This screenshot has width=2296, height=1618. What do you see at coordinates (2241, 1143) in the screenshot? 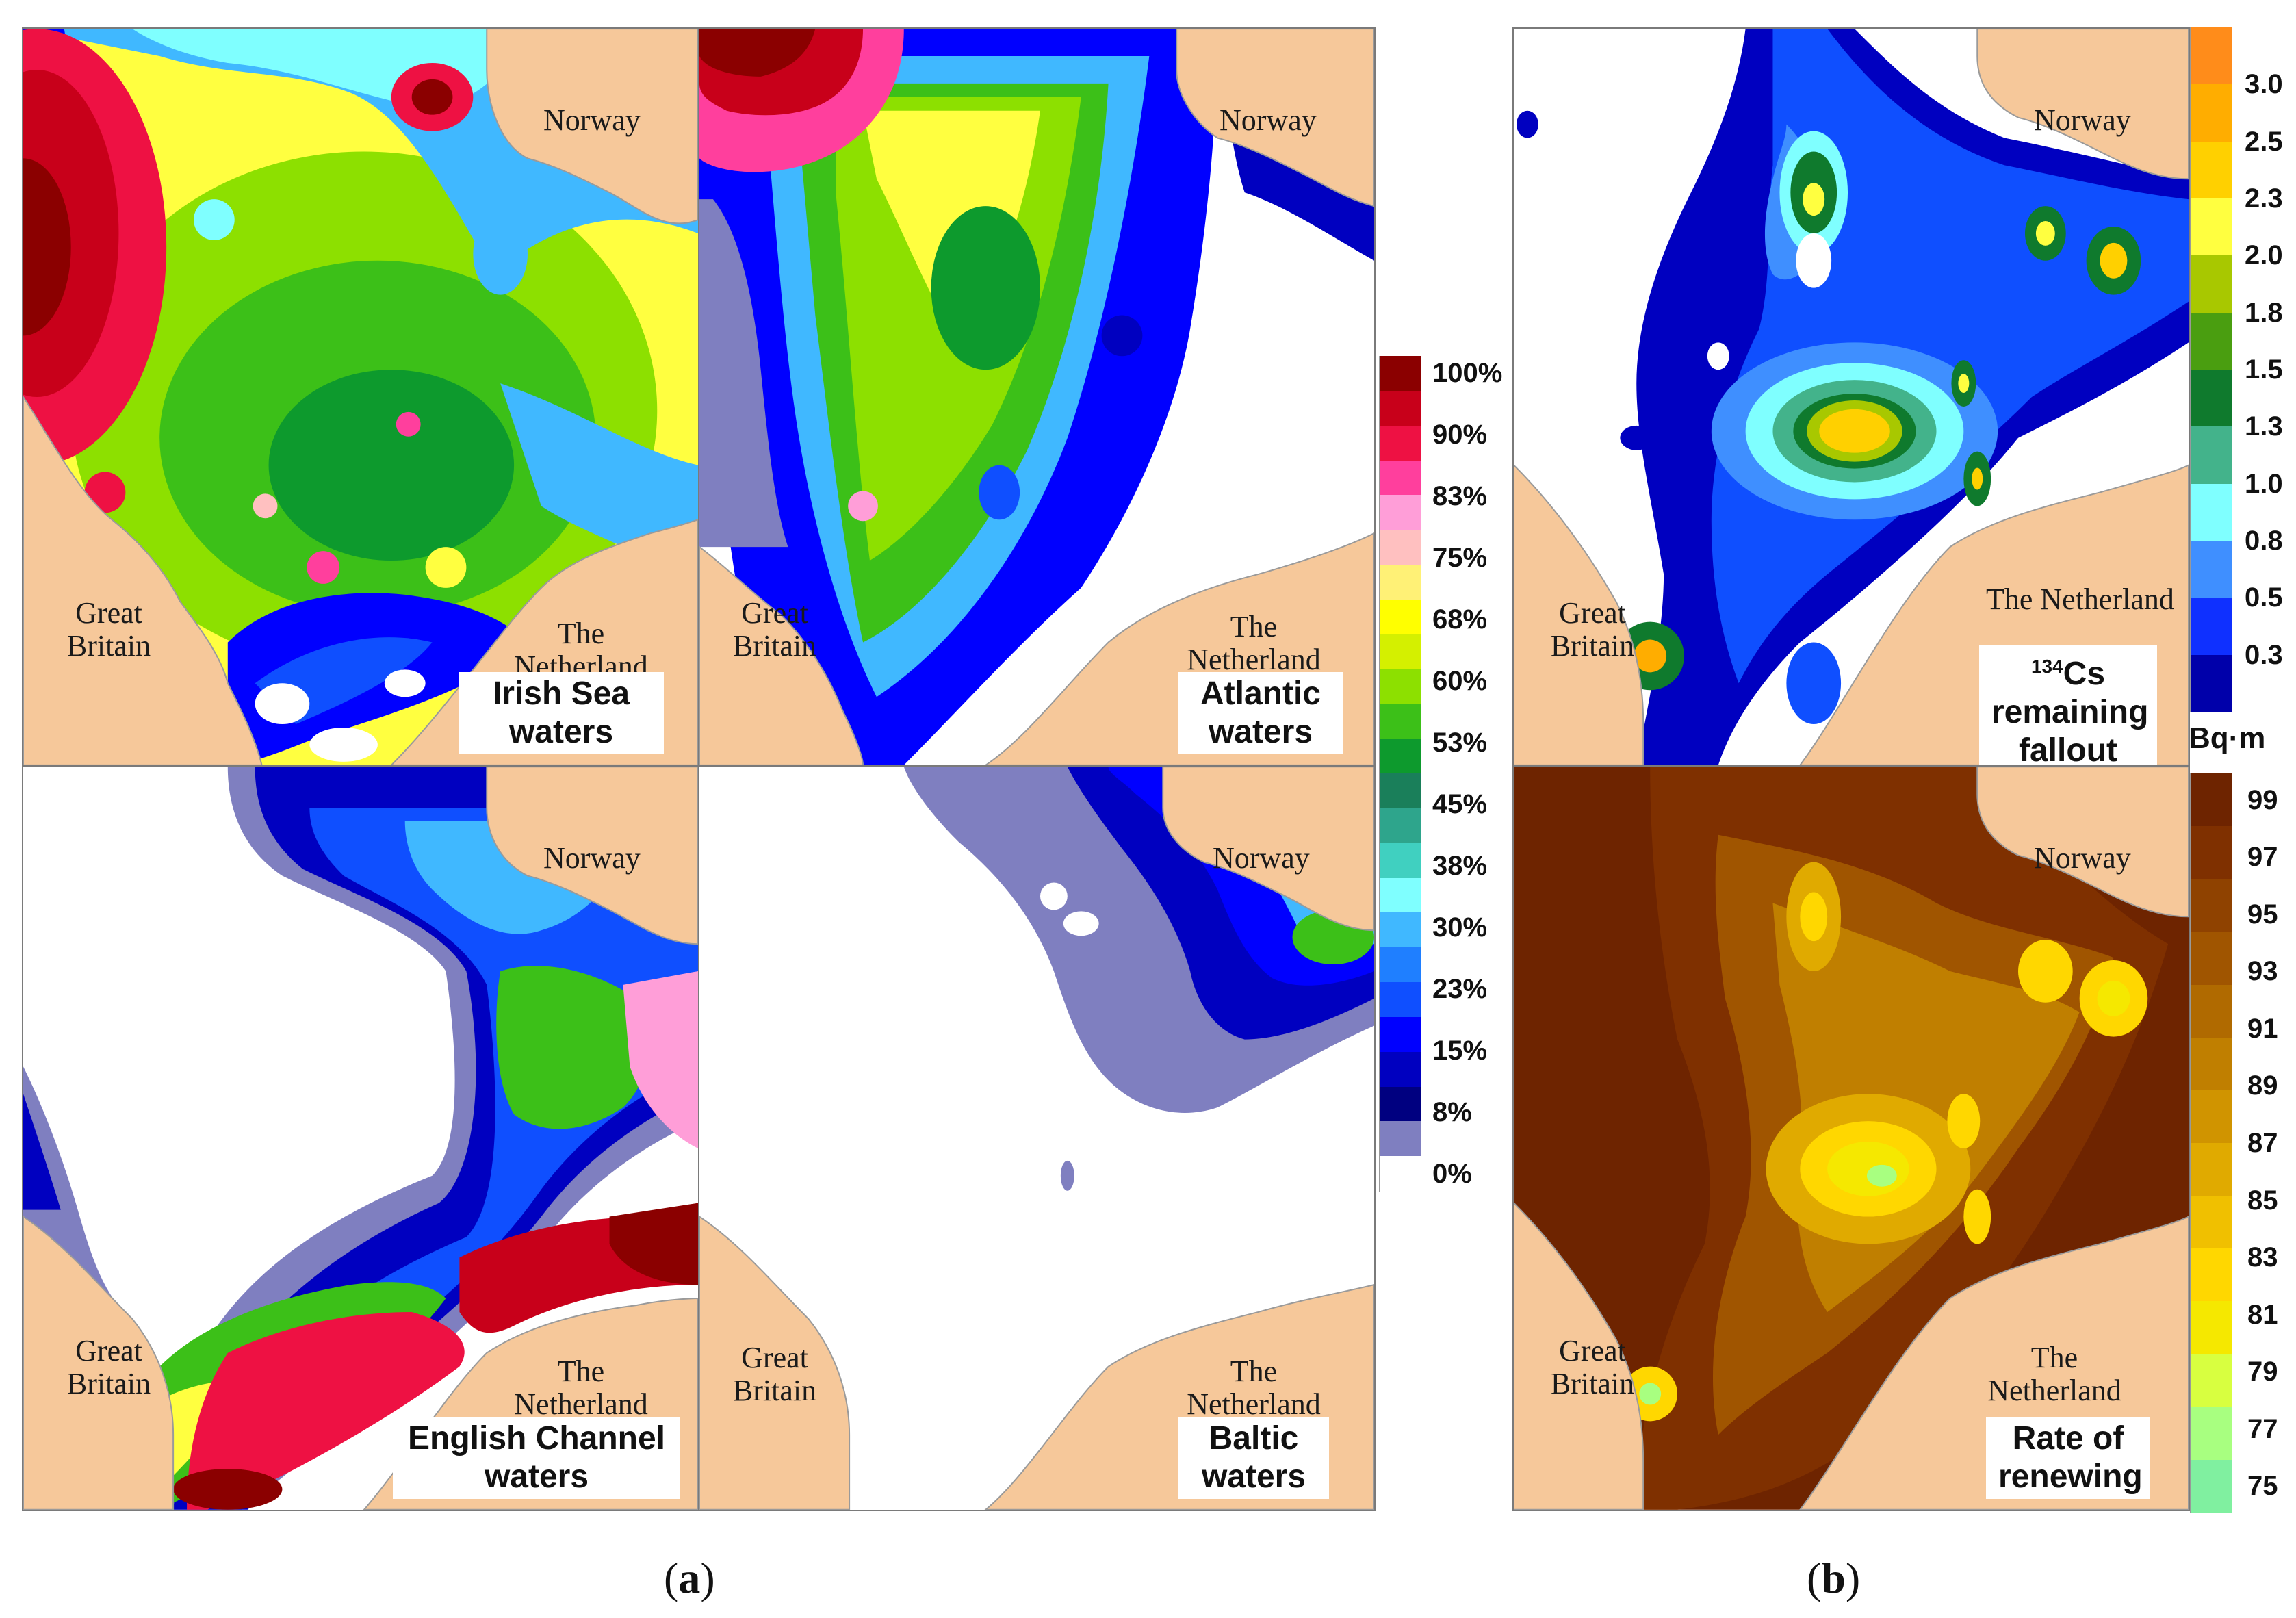
I see `legend-rate-of-renewing: 99 97 95 93 91 89 87 85 83 81 79 77 75` at bounding box center [2241, 1143].